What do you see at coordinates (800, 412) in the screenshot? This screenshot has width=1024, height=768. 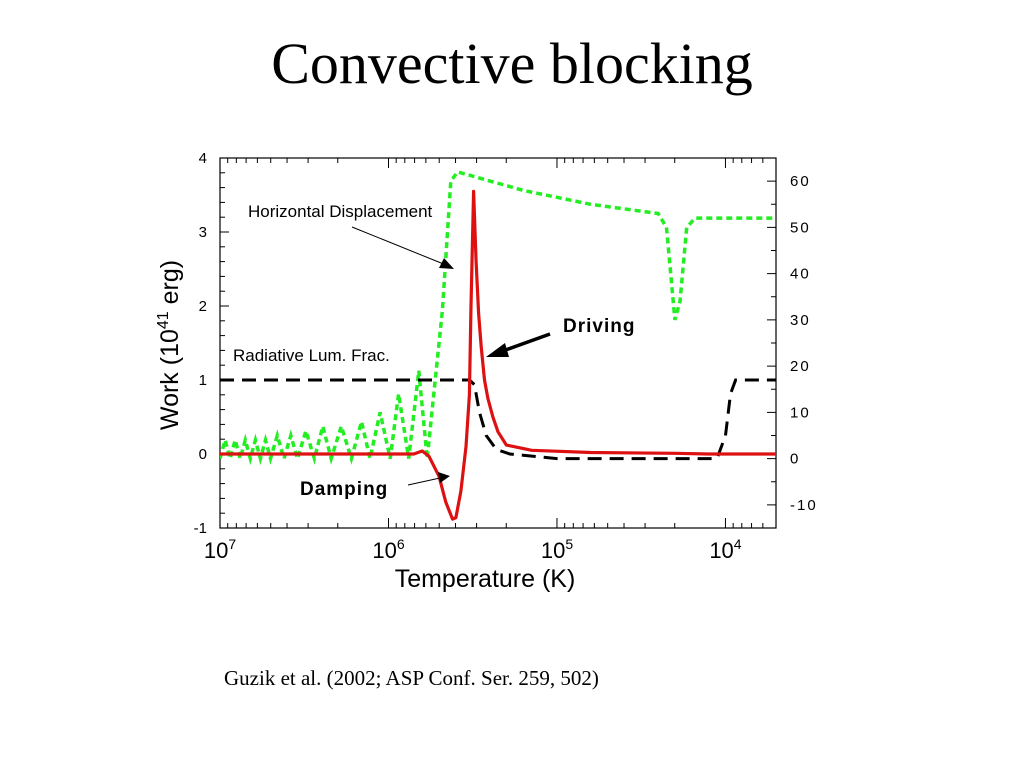 I see `y2-tick-label: 10` at bounding box center [800, 412].